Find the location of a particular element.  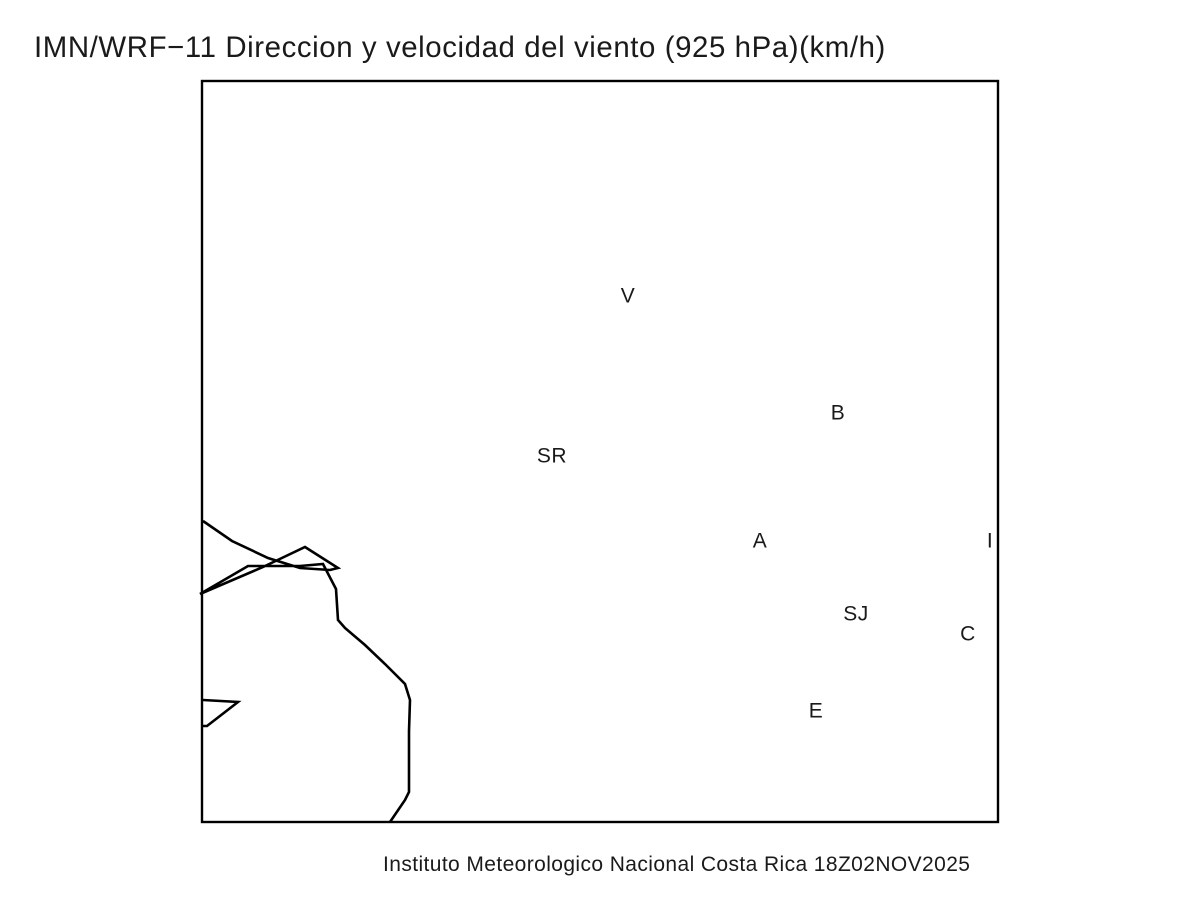

station-label-e: E is located at coordinates (816, 711).